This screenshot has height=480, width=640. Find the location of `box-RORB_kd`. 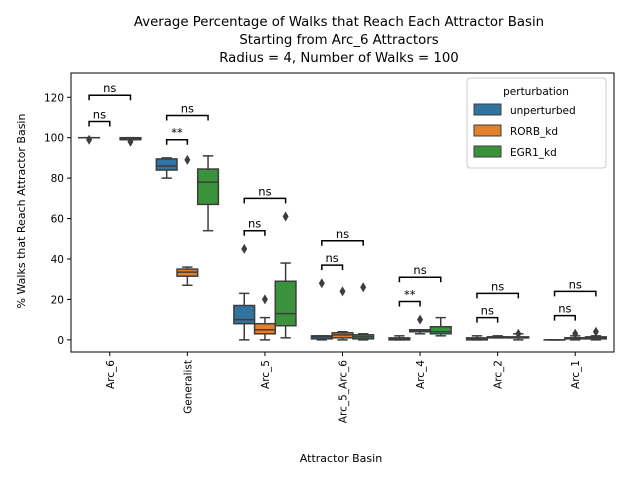

box-RORB_kd is located at coordinates (265, 328).